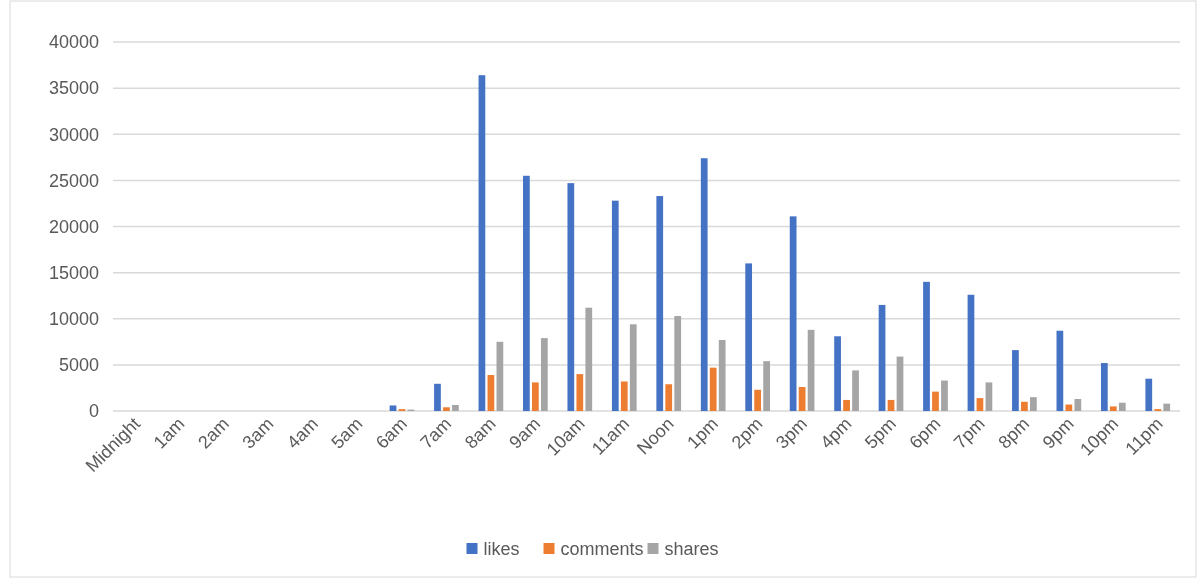 This screenshot has width=1200, height=579. Describe the element at coordinates (73, 134) in the screenshot. I see `y-tick-label: 30000` at that location.